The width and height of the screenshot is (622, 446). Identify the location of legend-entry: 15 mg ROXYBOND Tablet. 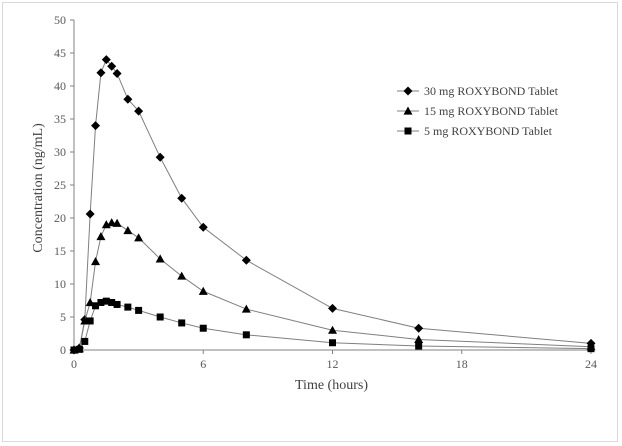
(478, 111).